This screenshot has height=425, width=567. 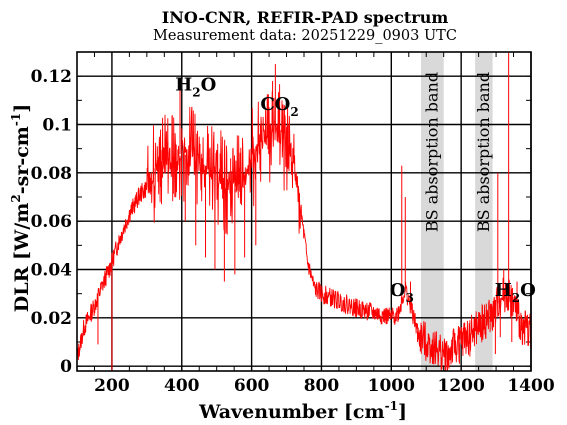 What do you see at coordinates (460, 386) in the screenshot?
I see `x-tick-label: 1200` at bounding box center [460, 386].